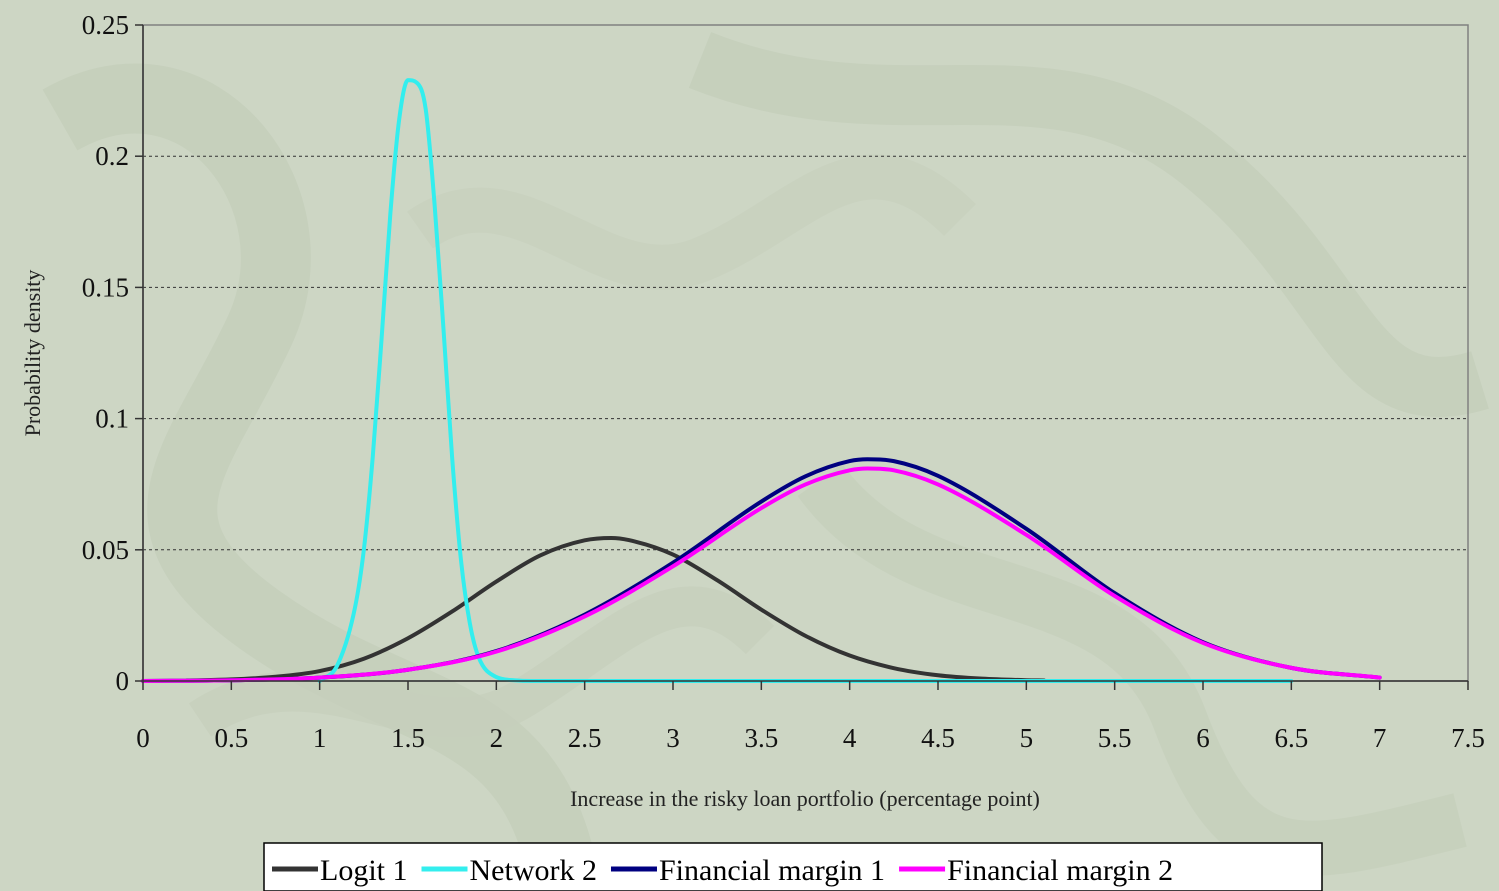 The width and height of the screenshot is (1499, 891). Describe the element at coordinates (123, 681) in the screenshot. I see `y-tick-label: 0` at that location.